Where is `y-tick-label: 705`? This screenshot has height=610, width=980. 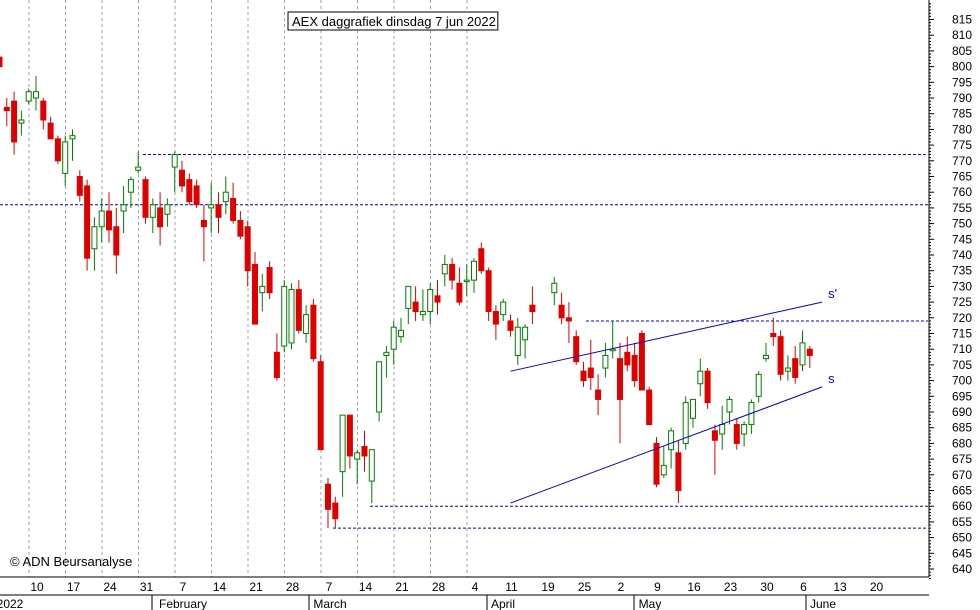 y-tick-label: 705 is located at coordinates (962, 365).